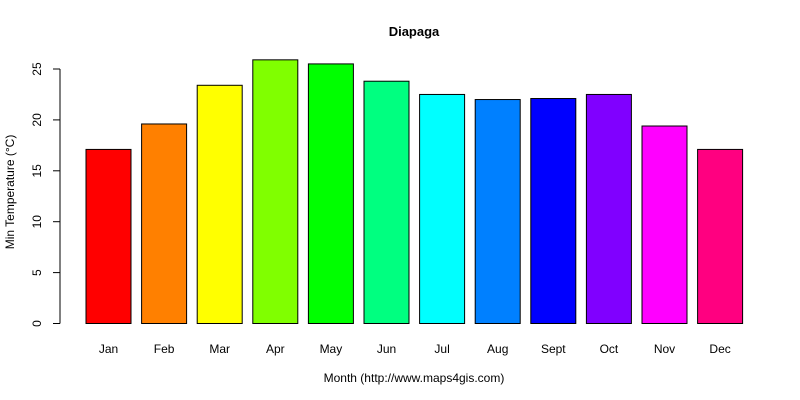 The width and height of the screenshot is (800, 400). What do you see at coordinates (37, 272) in the screenshot?
I see `y-tick-label: 5` at bounding box center [37, 272].